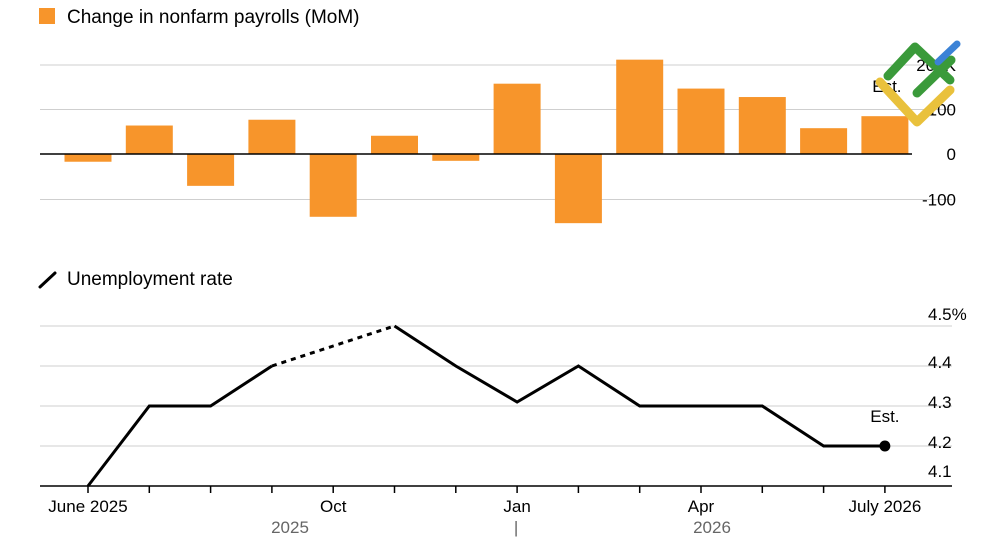  I want to click on bar-jul-2025, so click(149, 139).